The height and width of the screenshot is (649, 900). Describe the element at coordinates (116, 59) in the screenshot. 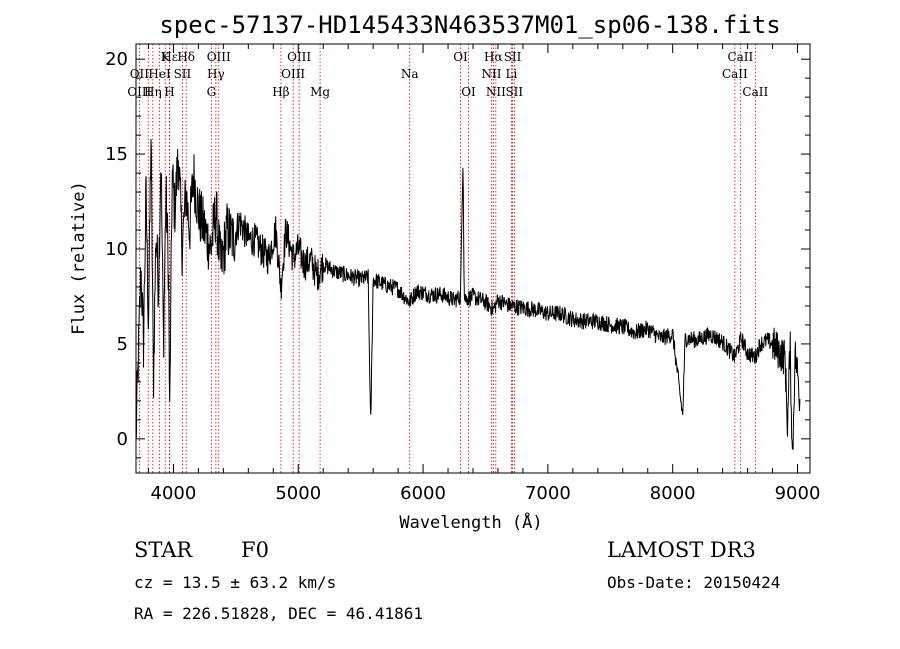

I see `y-tick-label: 20` at that location.